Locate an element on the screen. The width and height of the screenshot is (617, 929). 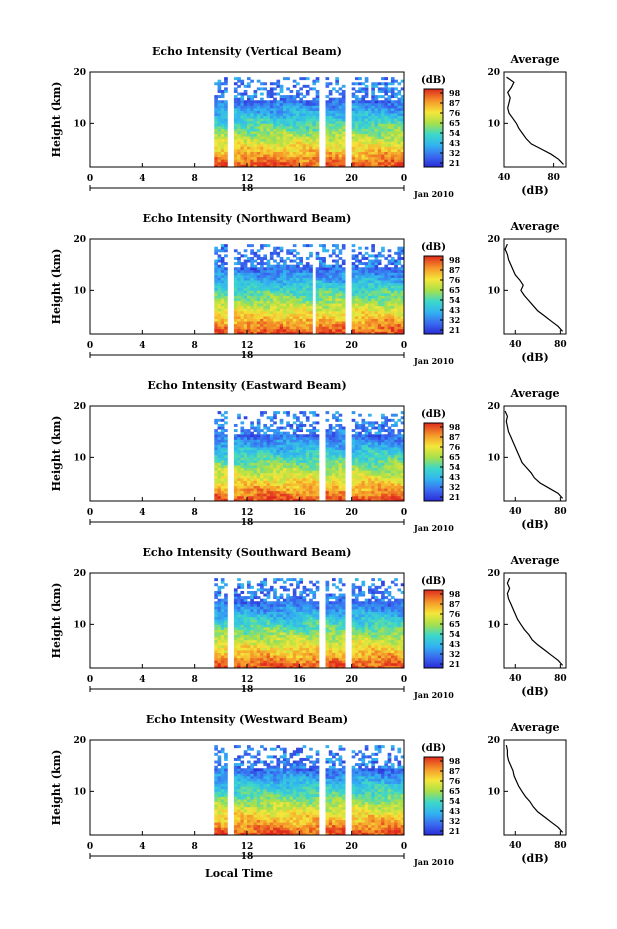
y-tick-label: 10 is located at coordinates (79, 124).